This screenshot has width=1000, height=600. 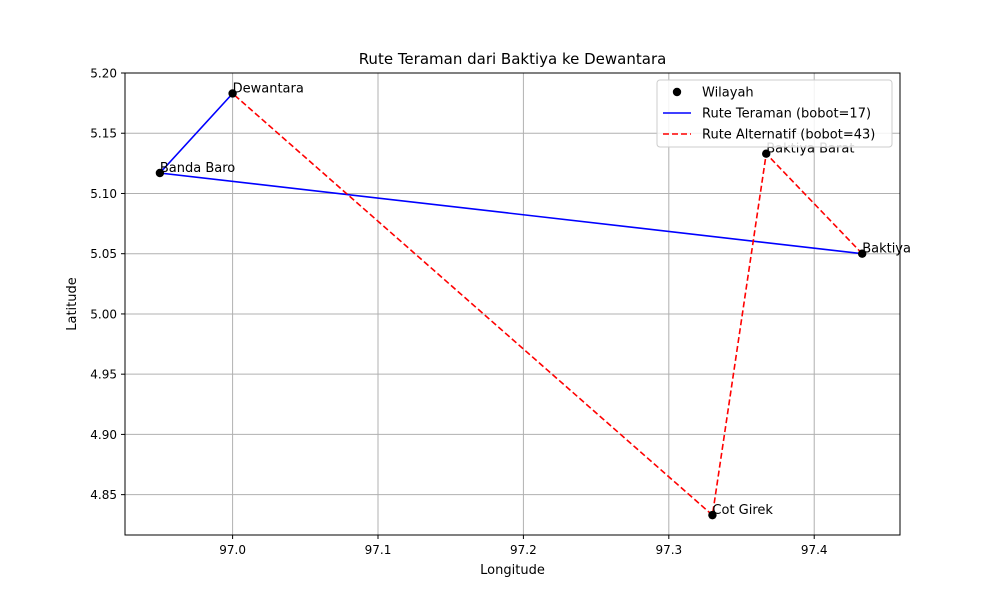 What do you see at coordinates (814, 550) in the screenshot?
I see `x-tick-label: 97.4` at bounding box center [814, 550].